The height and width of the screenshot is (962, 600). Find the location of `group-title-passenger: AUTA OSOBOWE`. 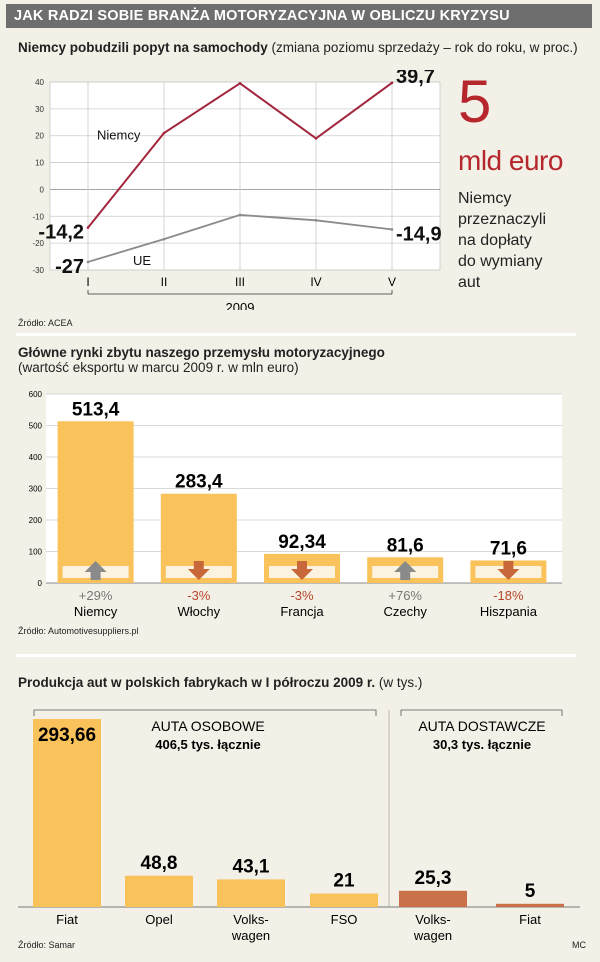

group-title-passenger: AUTA OSOBOWE is located at coordinates (207, 726).